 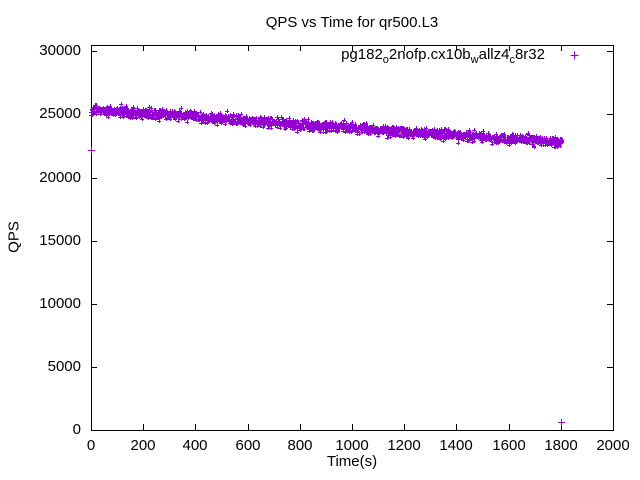 I want to click on x-tick-label: 1600, so click(x=509, y=445).